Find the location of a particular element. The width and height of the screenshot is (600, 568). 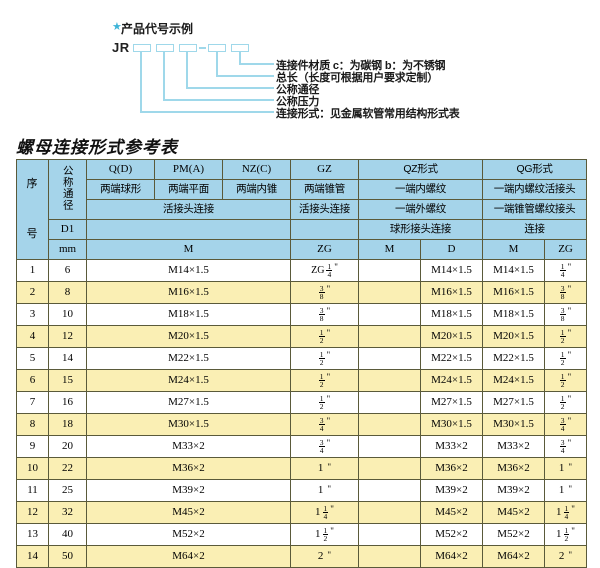

cell-qz-d: M33×2 is located at coordinates (451, 446).